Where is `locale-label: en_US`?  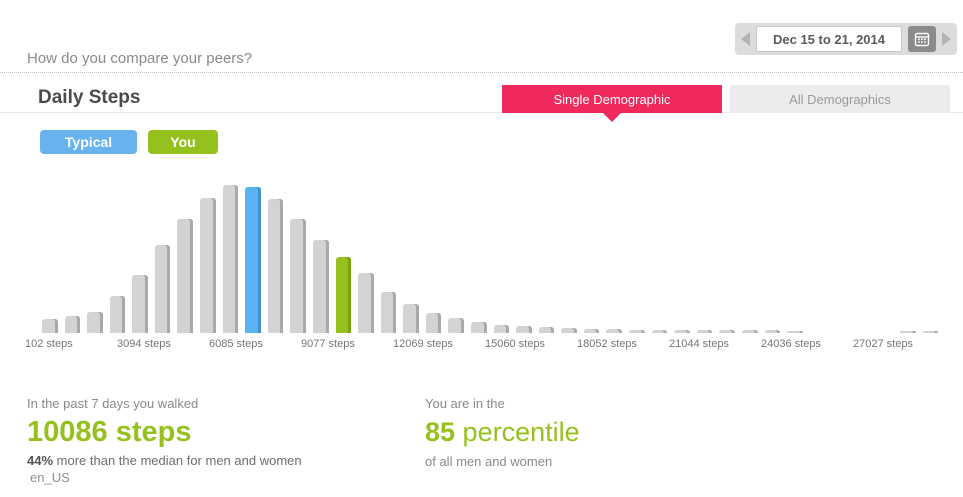 locale-label: en_US is located at coordinates (50, 477).